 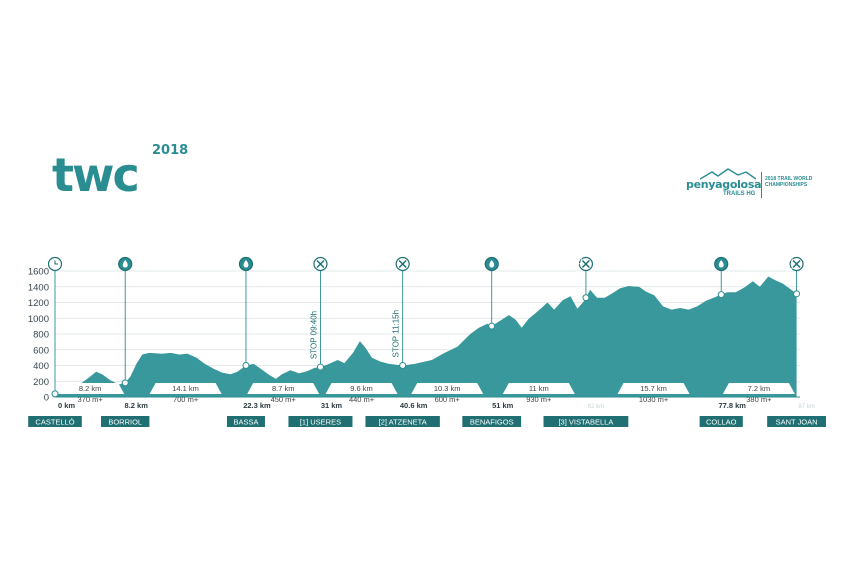 What do you see at coordinates (790, 262) in the screenshot?
I see `stop-time-label: STOP 21:00h` at bounding box center [790, 262].